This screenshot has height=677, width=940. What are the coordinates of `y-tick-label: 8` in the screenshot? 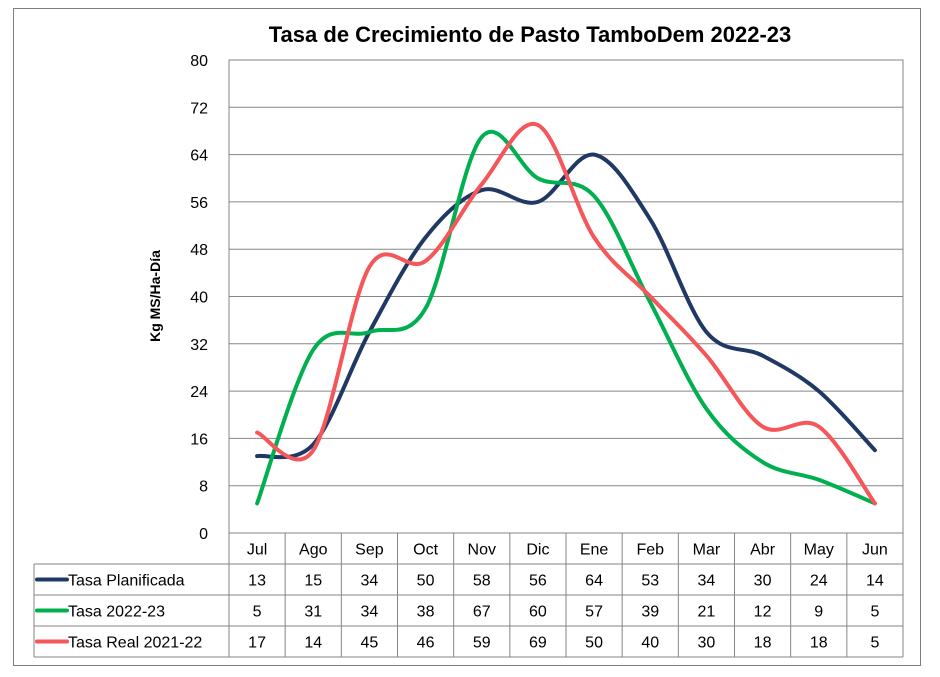 It's located at (203, 487).